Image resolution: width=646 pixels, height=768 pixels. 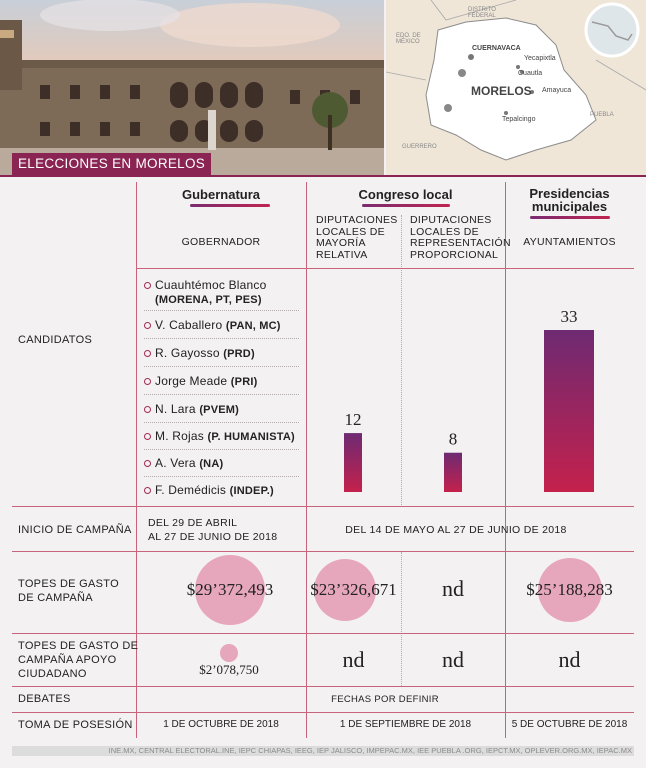 I want to click on row-label-topes-line-1: TOPES DE GASTO, so click(x=68, y=584).